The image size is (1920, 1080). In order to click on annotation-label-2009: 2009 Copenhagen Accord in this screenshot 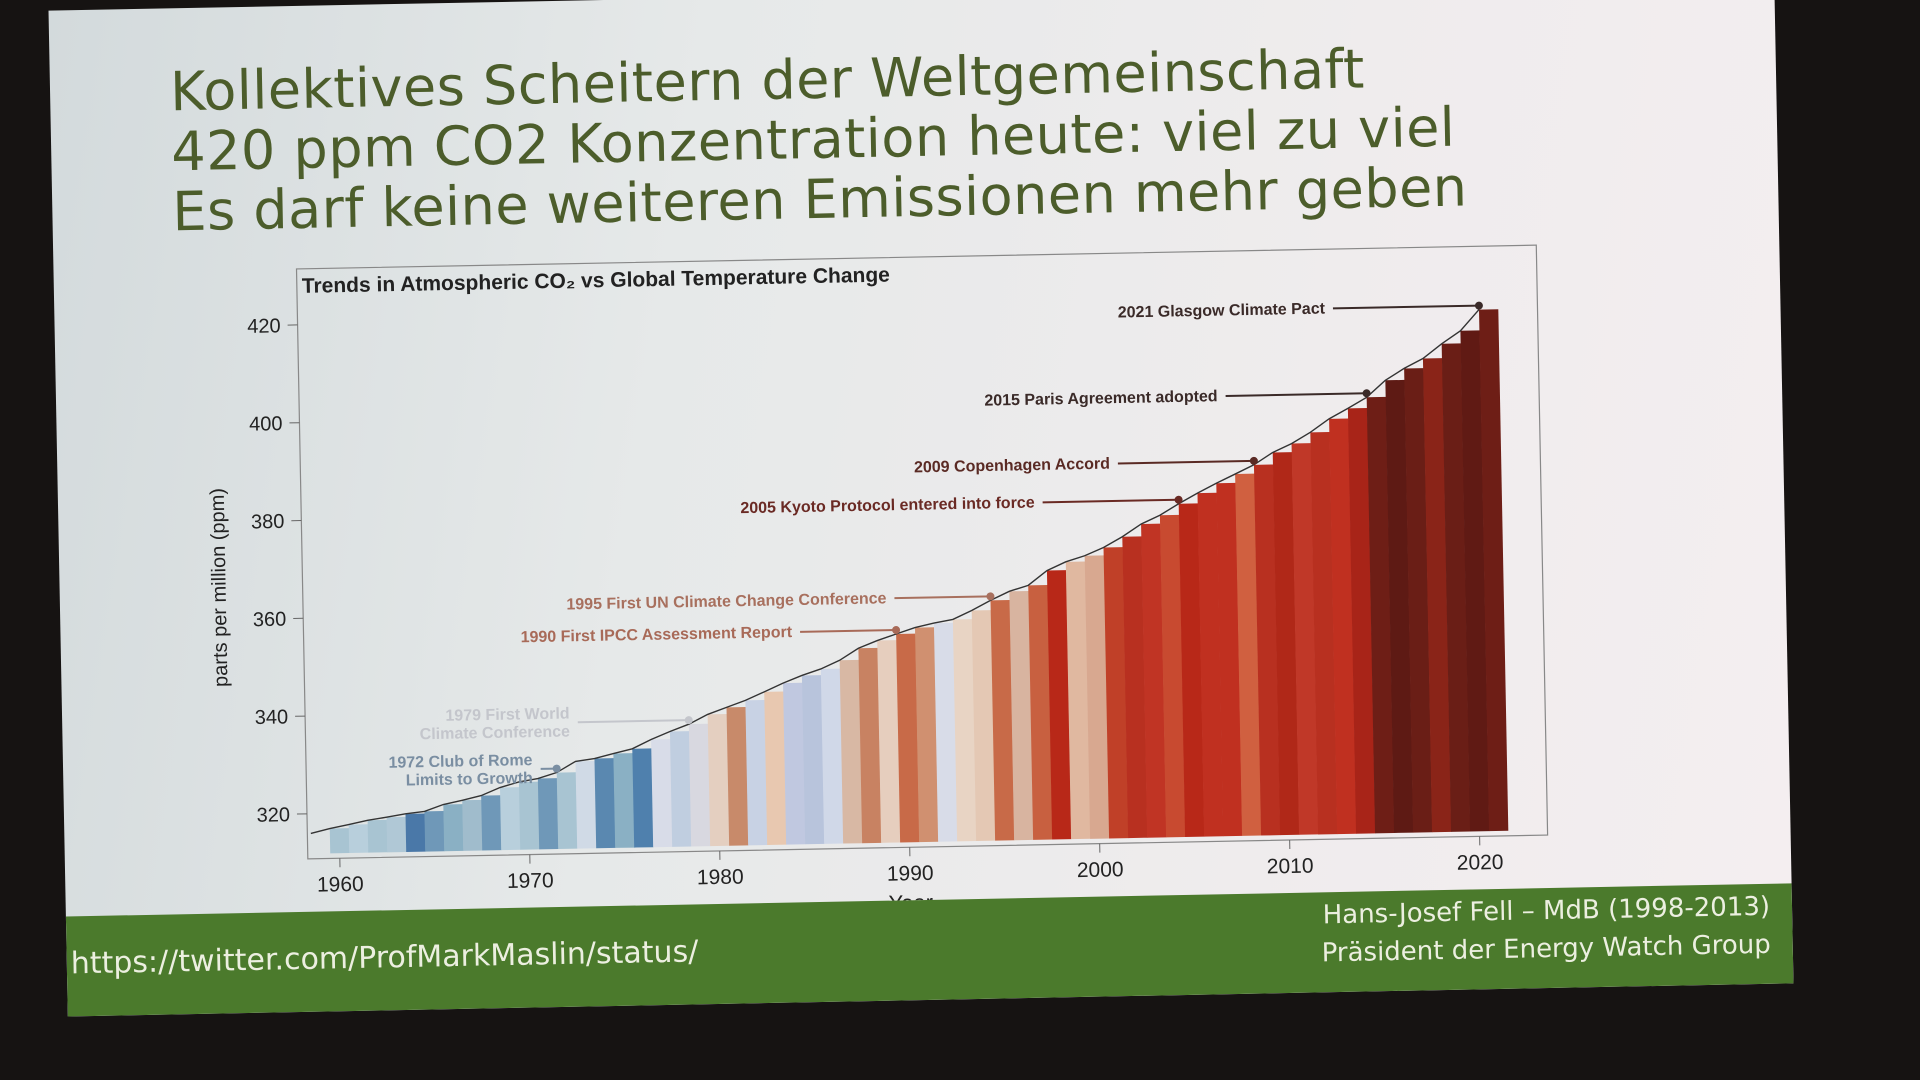, I will do `click(1012, 466)`.